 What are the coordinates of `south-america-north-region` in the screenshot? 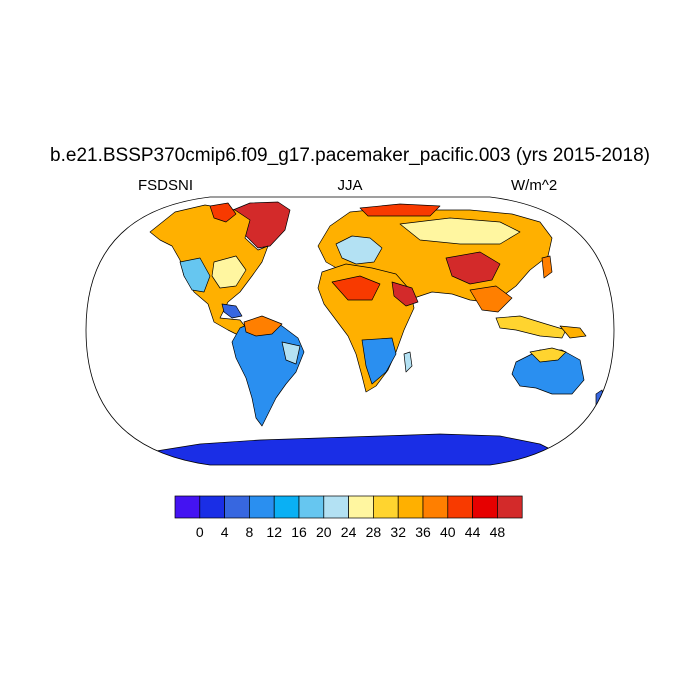 It's located at (263, 326).